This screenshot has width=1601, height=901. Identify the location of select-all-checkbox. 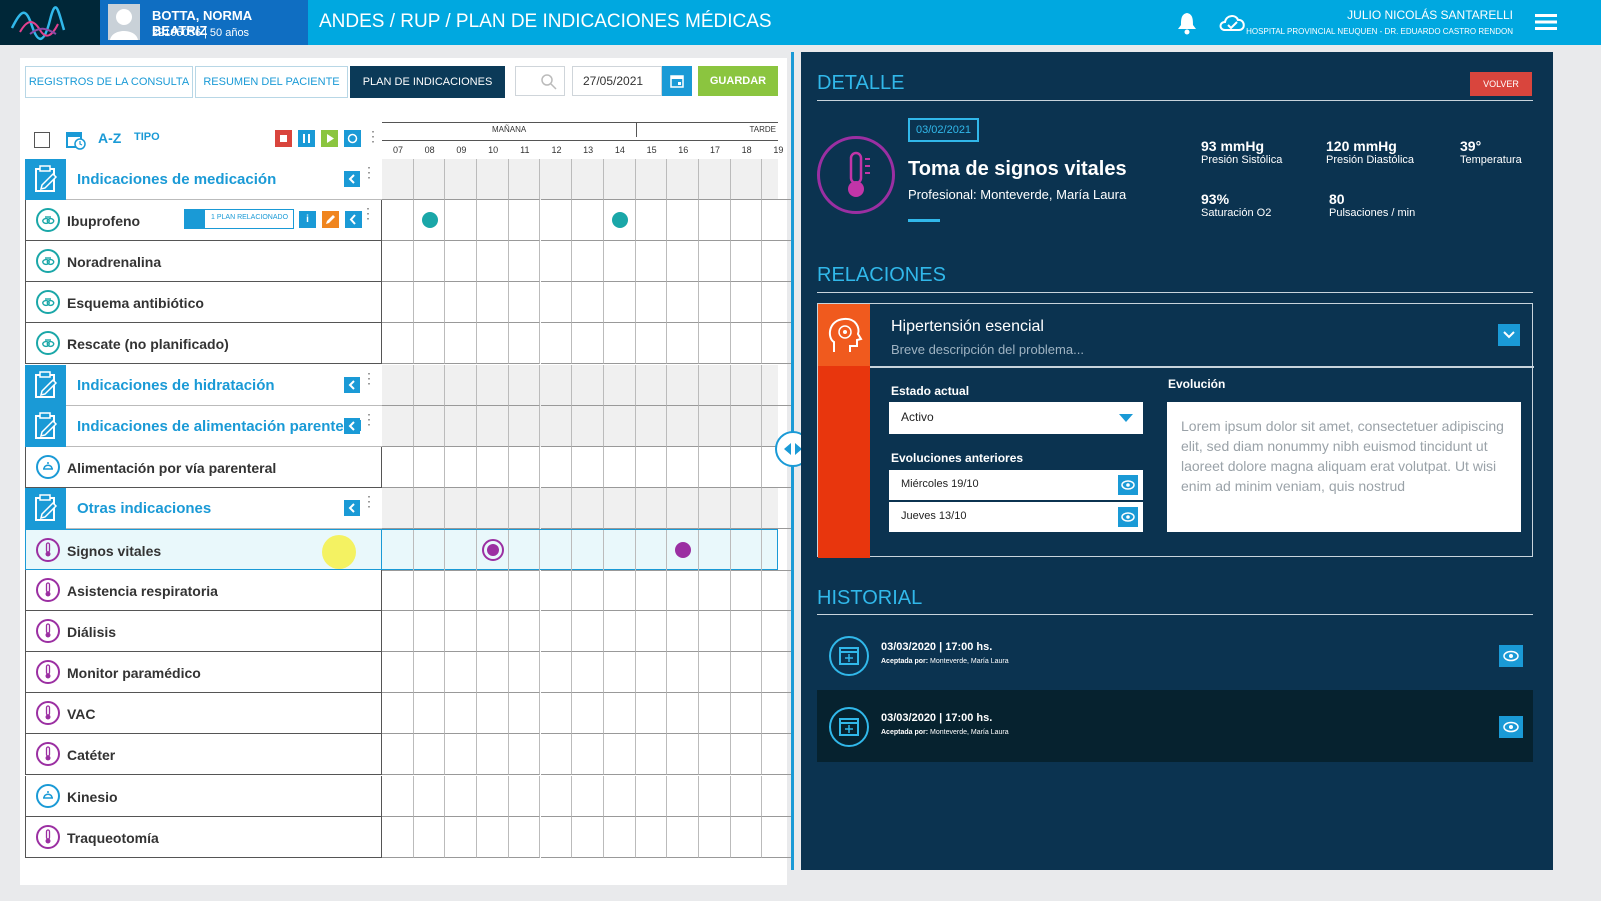
(42, 140).